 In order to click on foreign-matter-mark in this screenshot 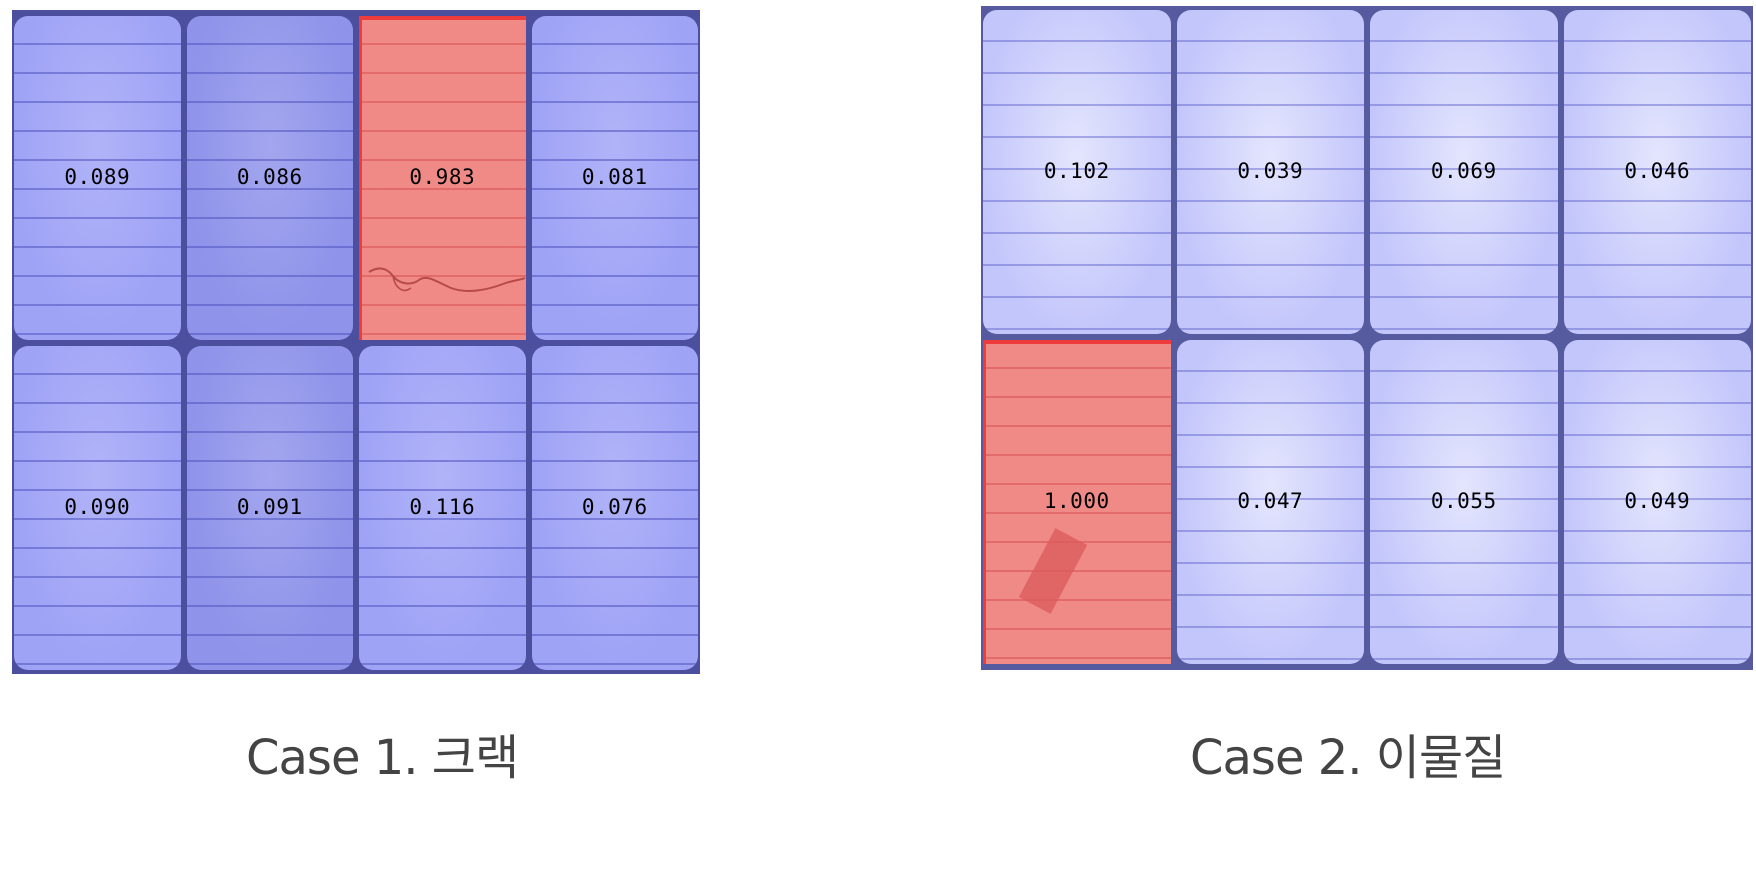, I will do `click(1053, 571)`.